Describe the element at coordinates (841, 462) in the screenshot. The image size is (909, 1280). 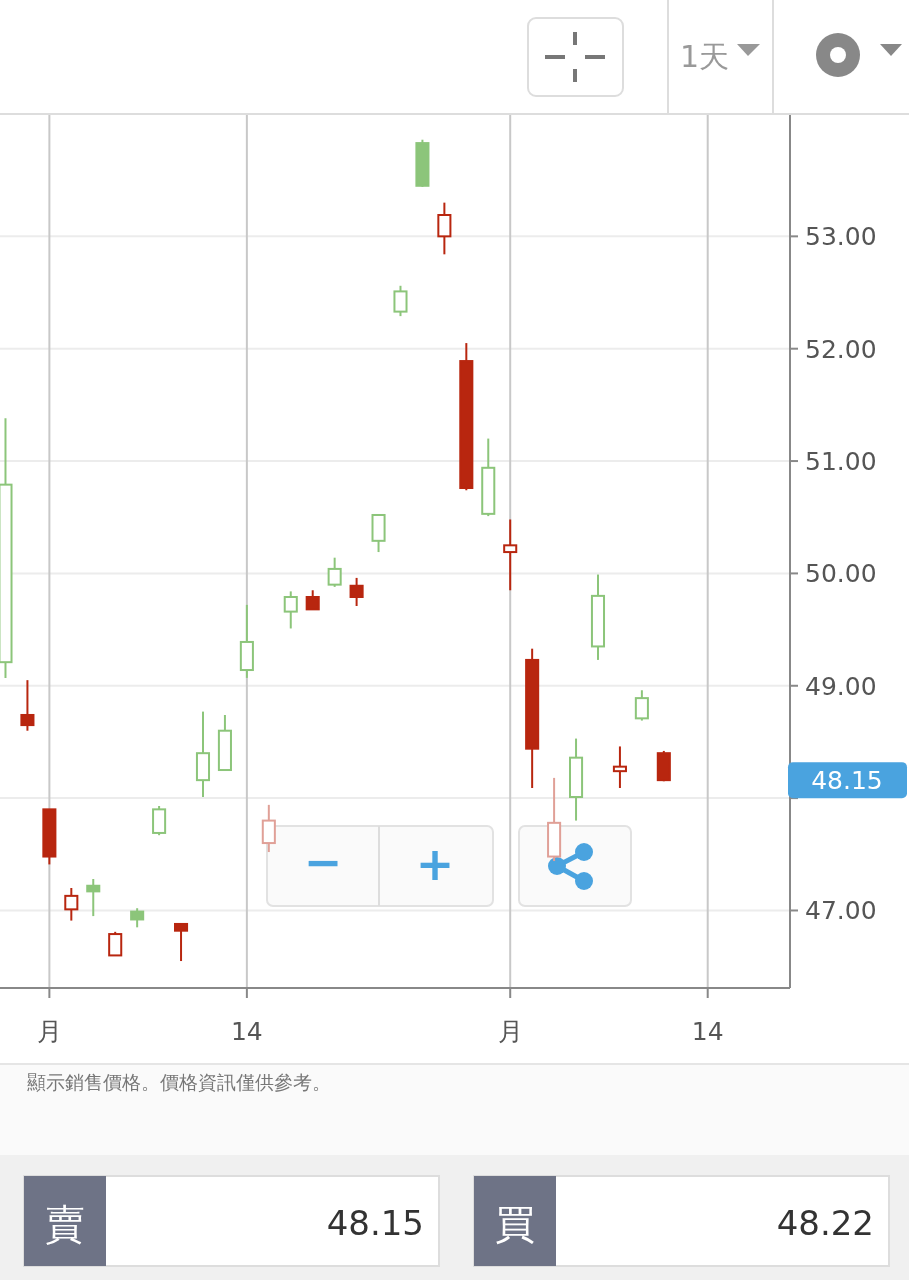
I see `y-tick-label: 51.00` at that location.